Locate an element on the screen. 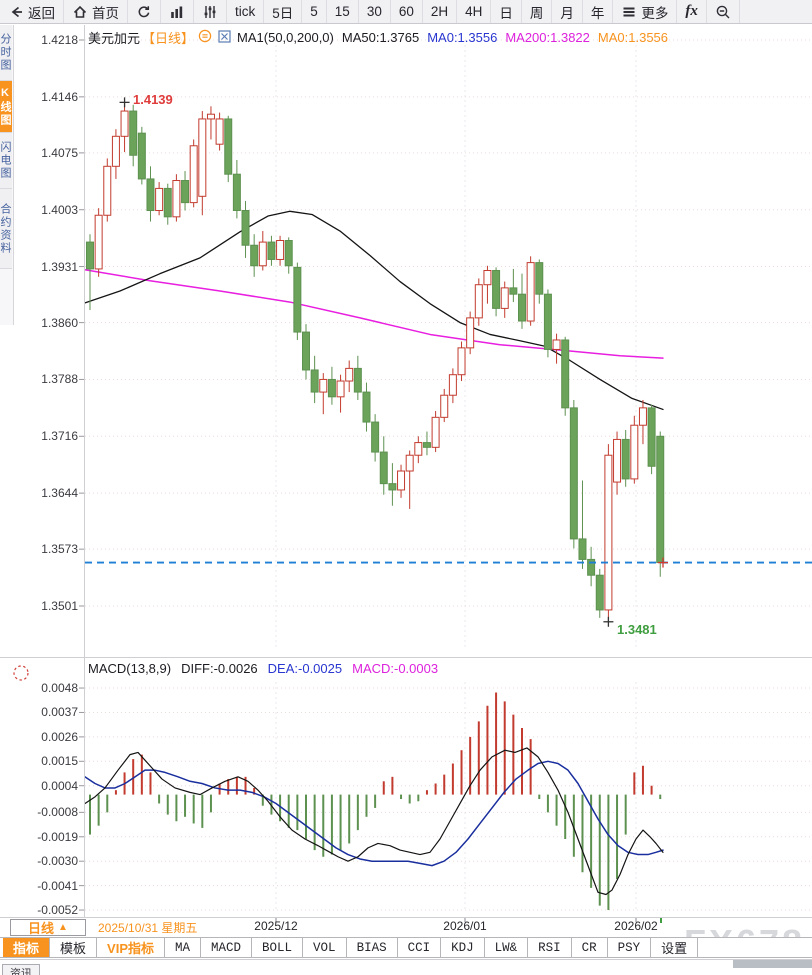  toolbar-item-15: 15 is located at coordinates (343, 11).